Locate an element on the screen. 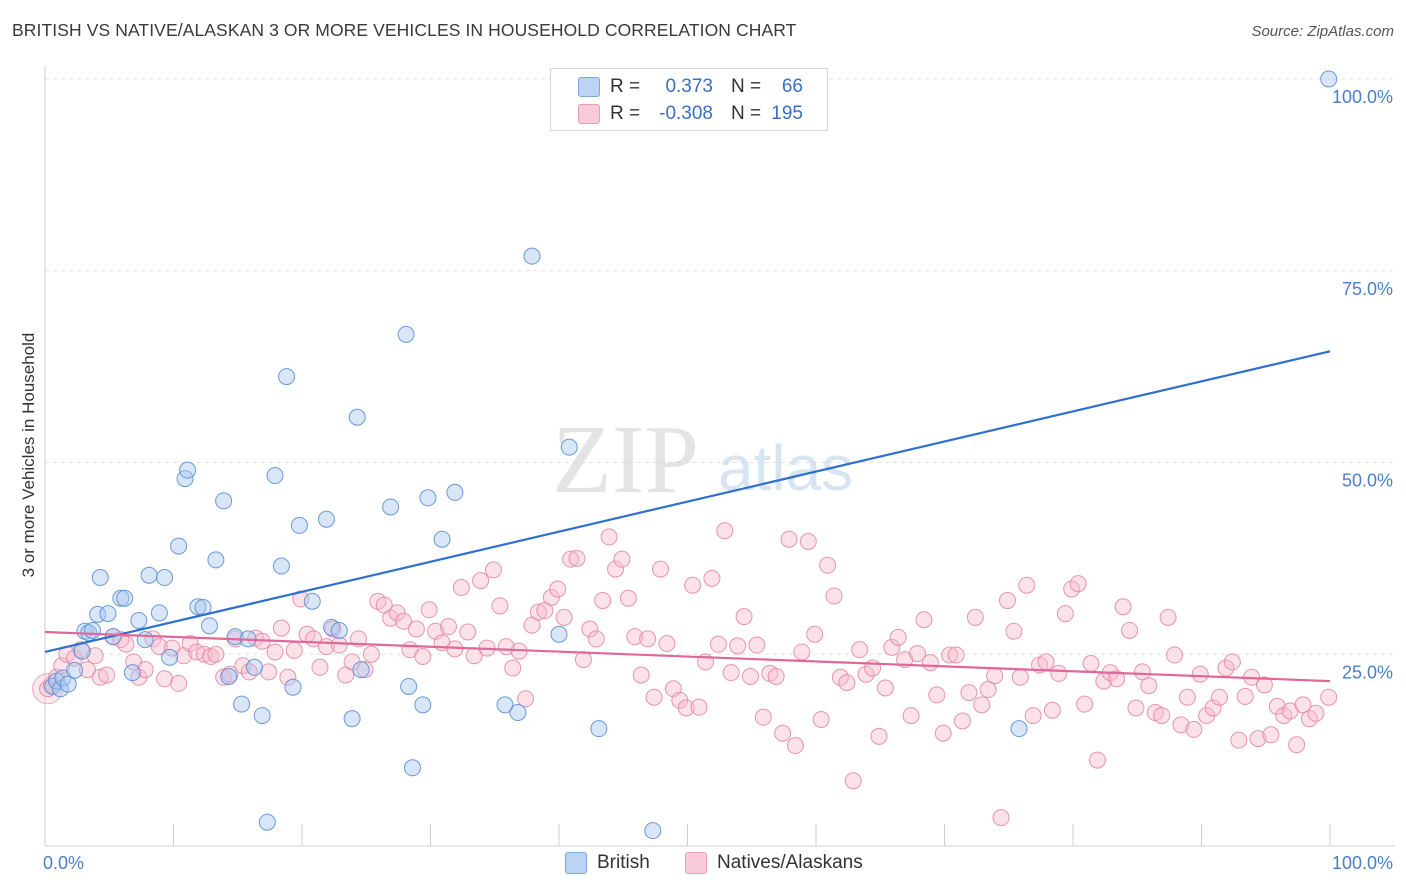 Image resolution: width=1406 pixels, height=892 pixels. natives-r-value: -0.308 is located at coordinates (686, 113).